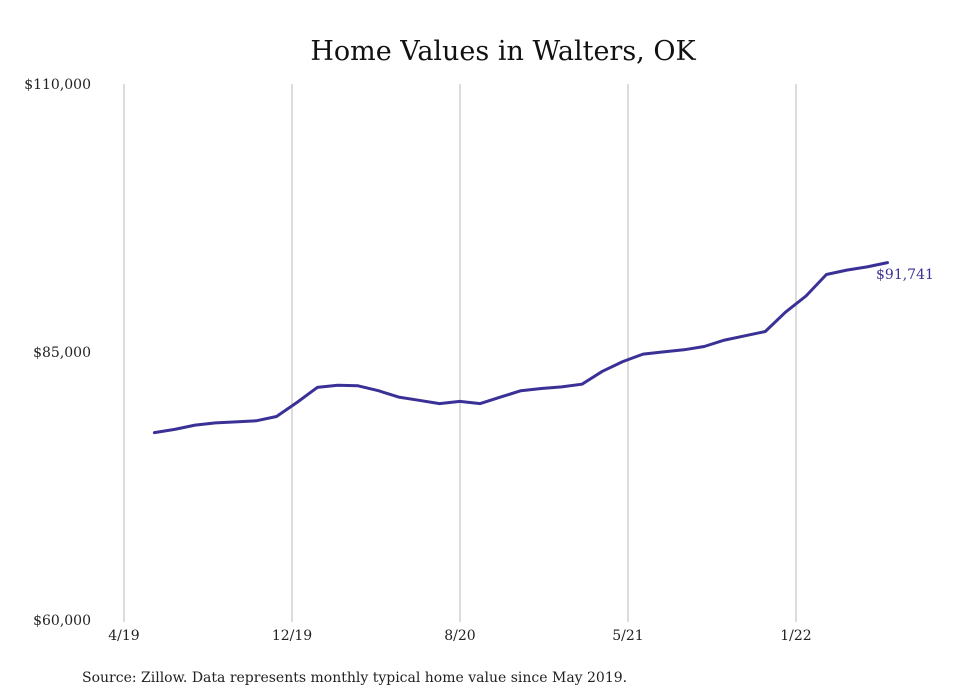 The image size is (980, 699). What do you see at coordinates (62, 353) in the screenshot?
I see `y-tick-label: $85,000` at bounding box center [62, 353].